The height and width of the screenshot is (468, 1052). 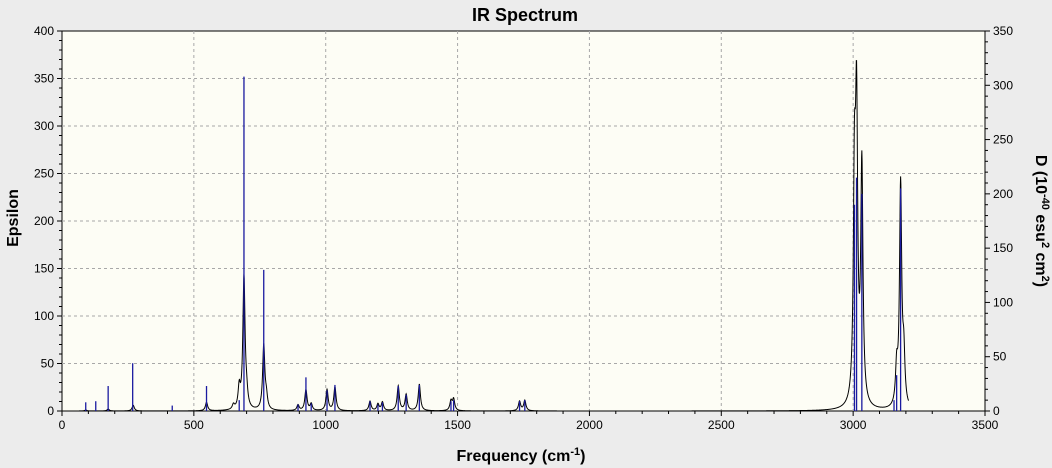 I want to click on y-tick-label: 100, so click(x=44, y=316).